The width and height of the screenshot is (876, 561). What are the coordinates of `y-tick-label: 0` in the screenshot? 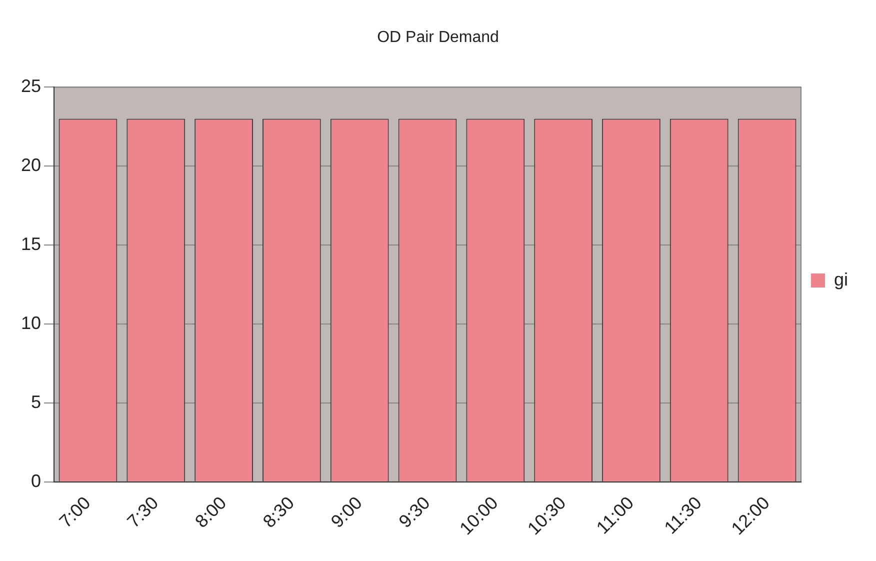 It's located at (36, 480).